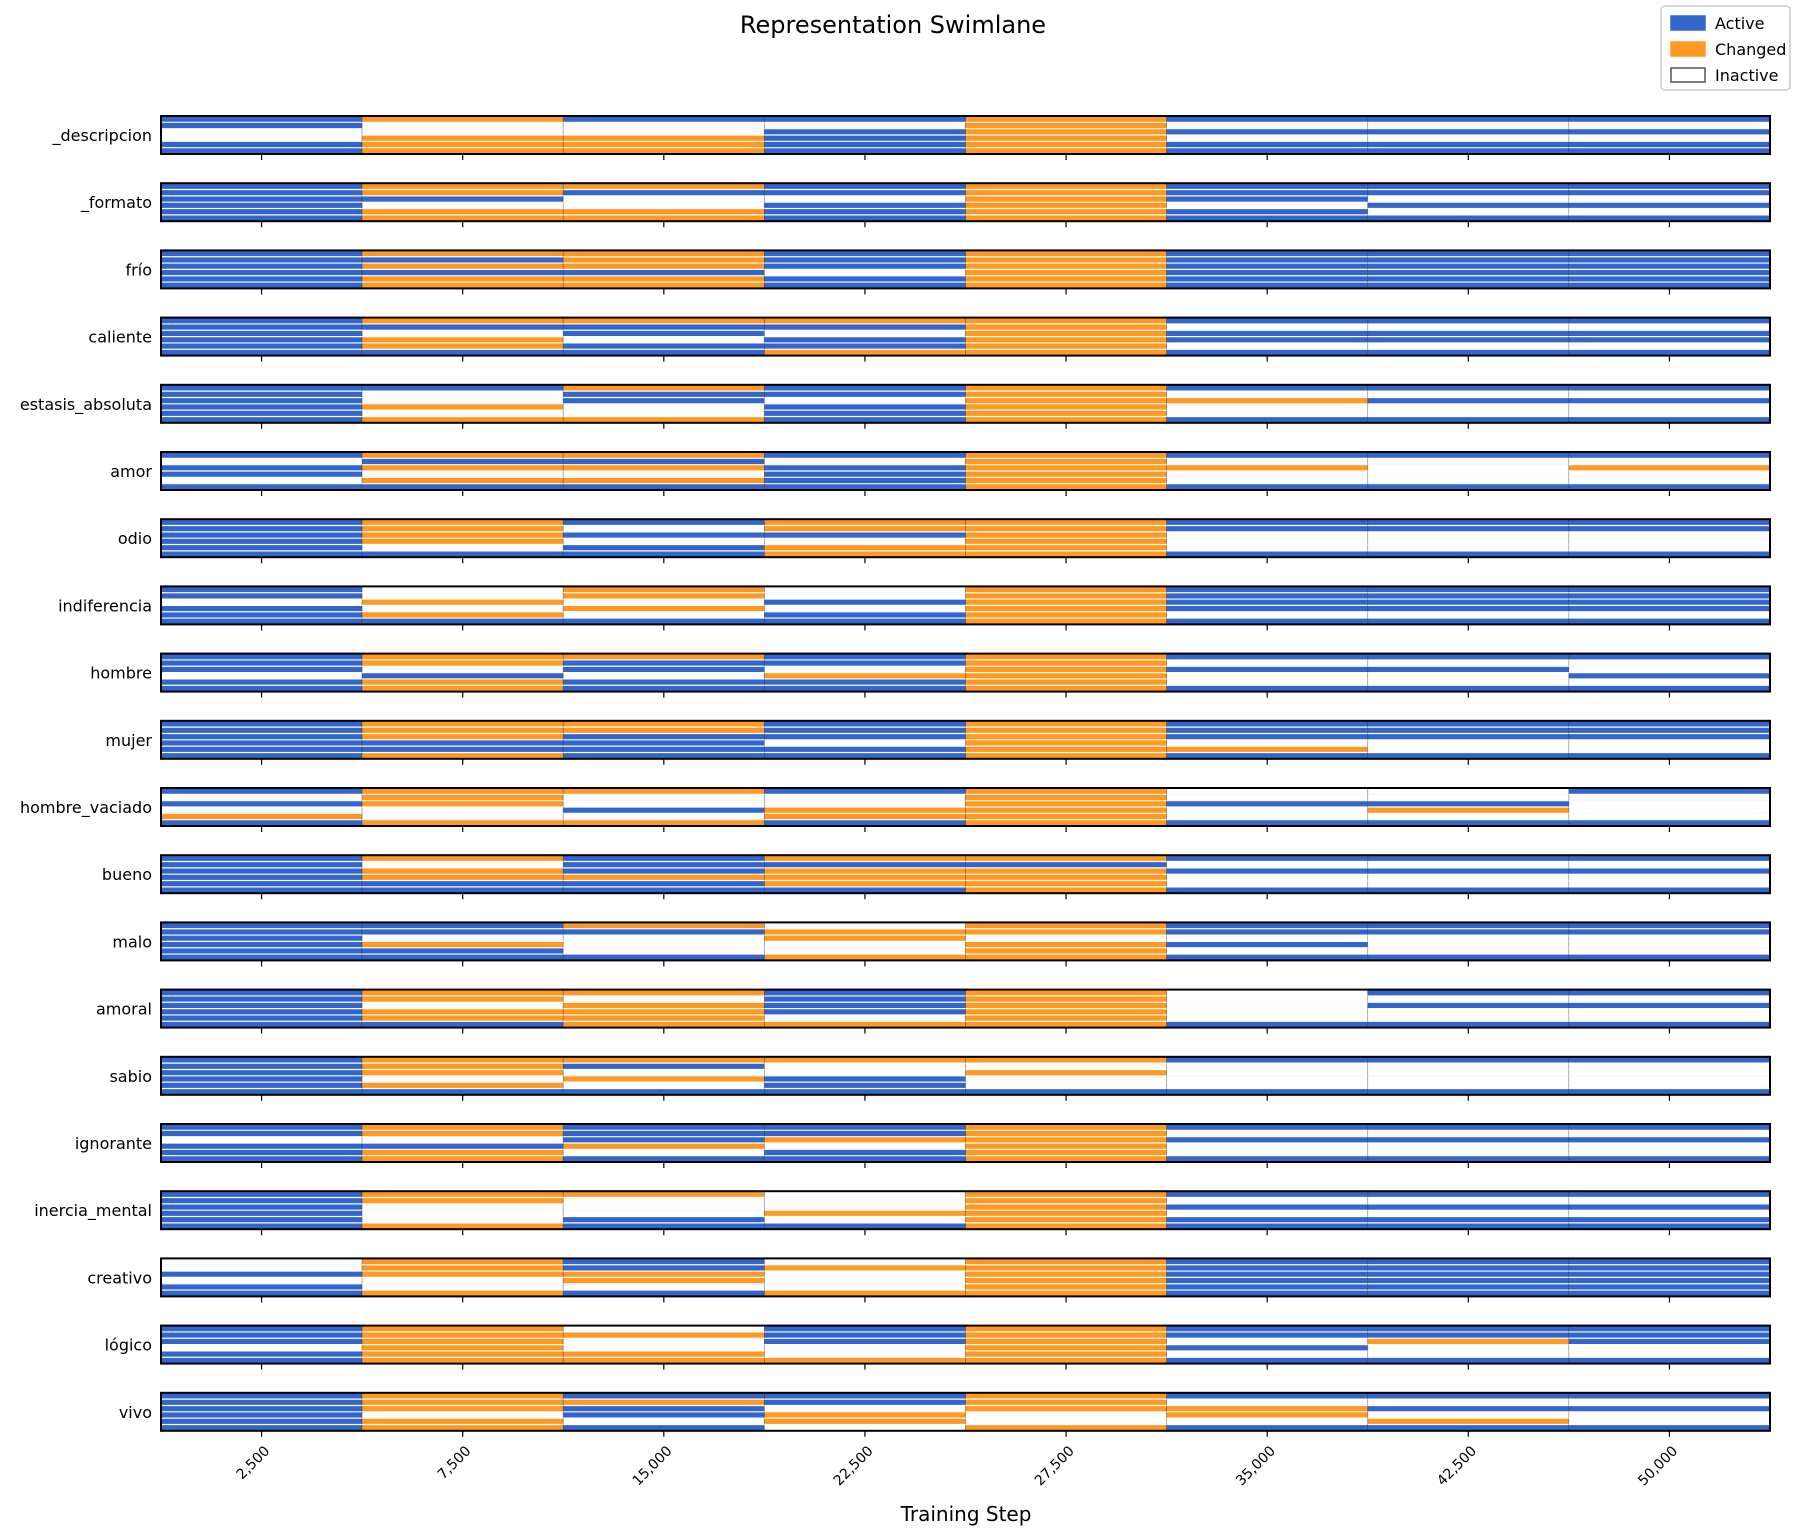 This screenshot has width=1798, height=1536. I want to click on lane-label: lógico, so click(128, 1345).